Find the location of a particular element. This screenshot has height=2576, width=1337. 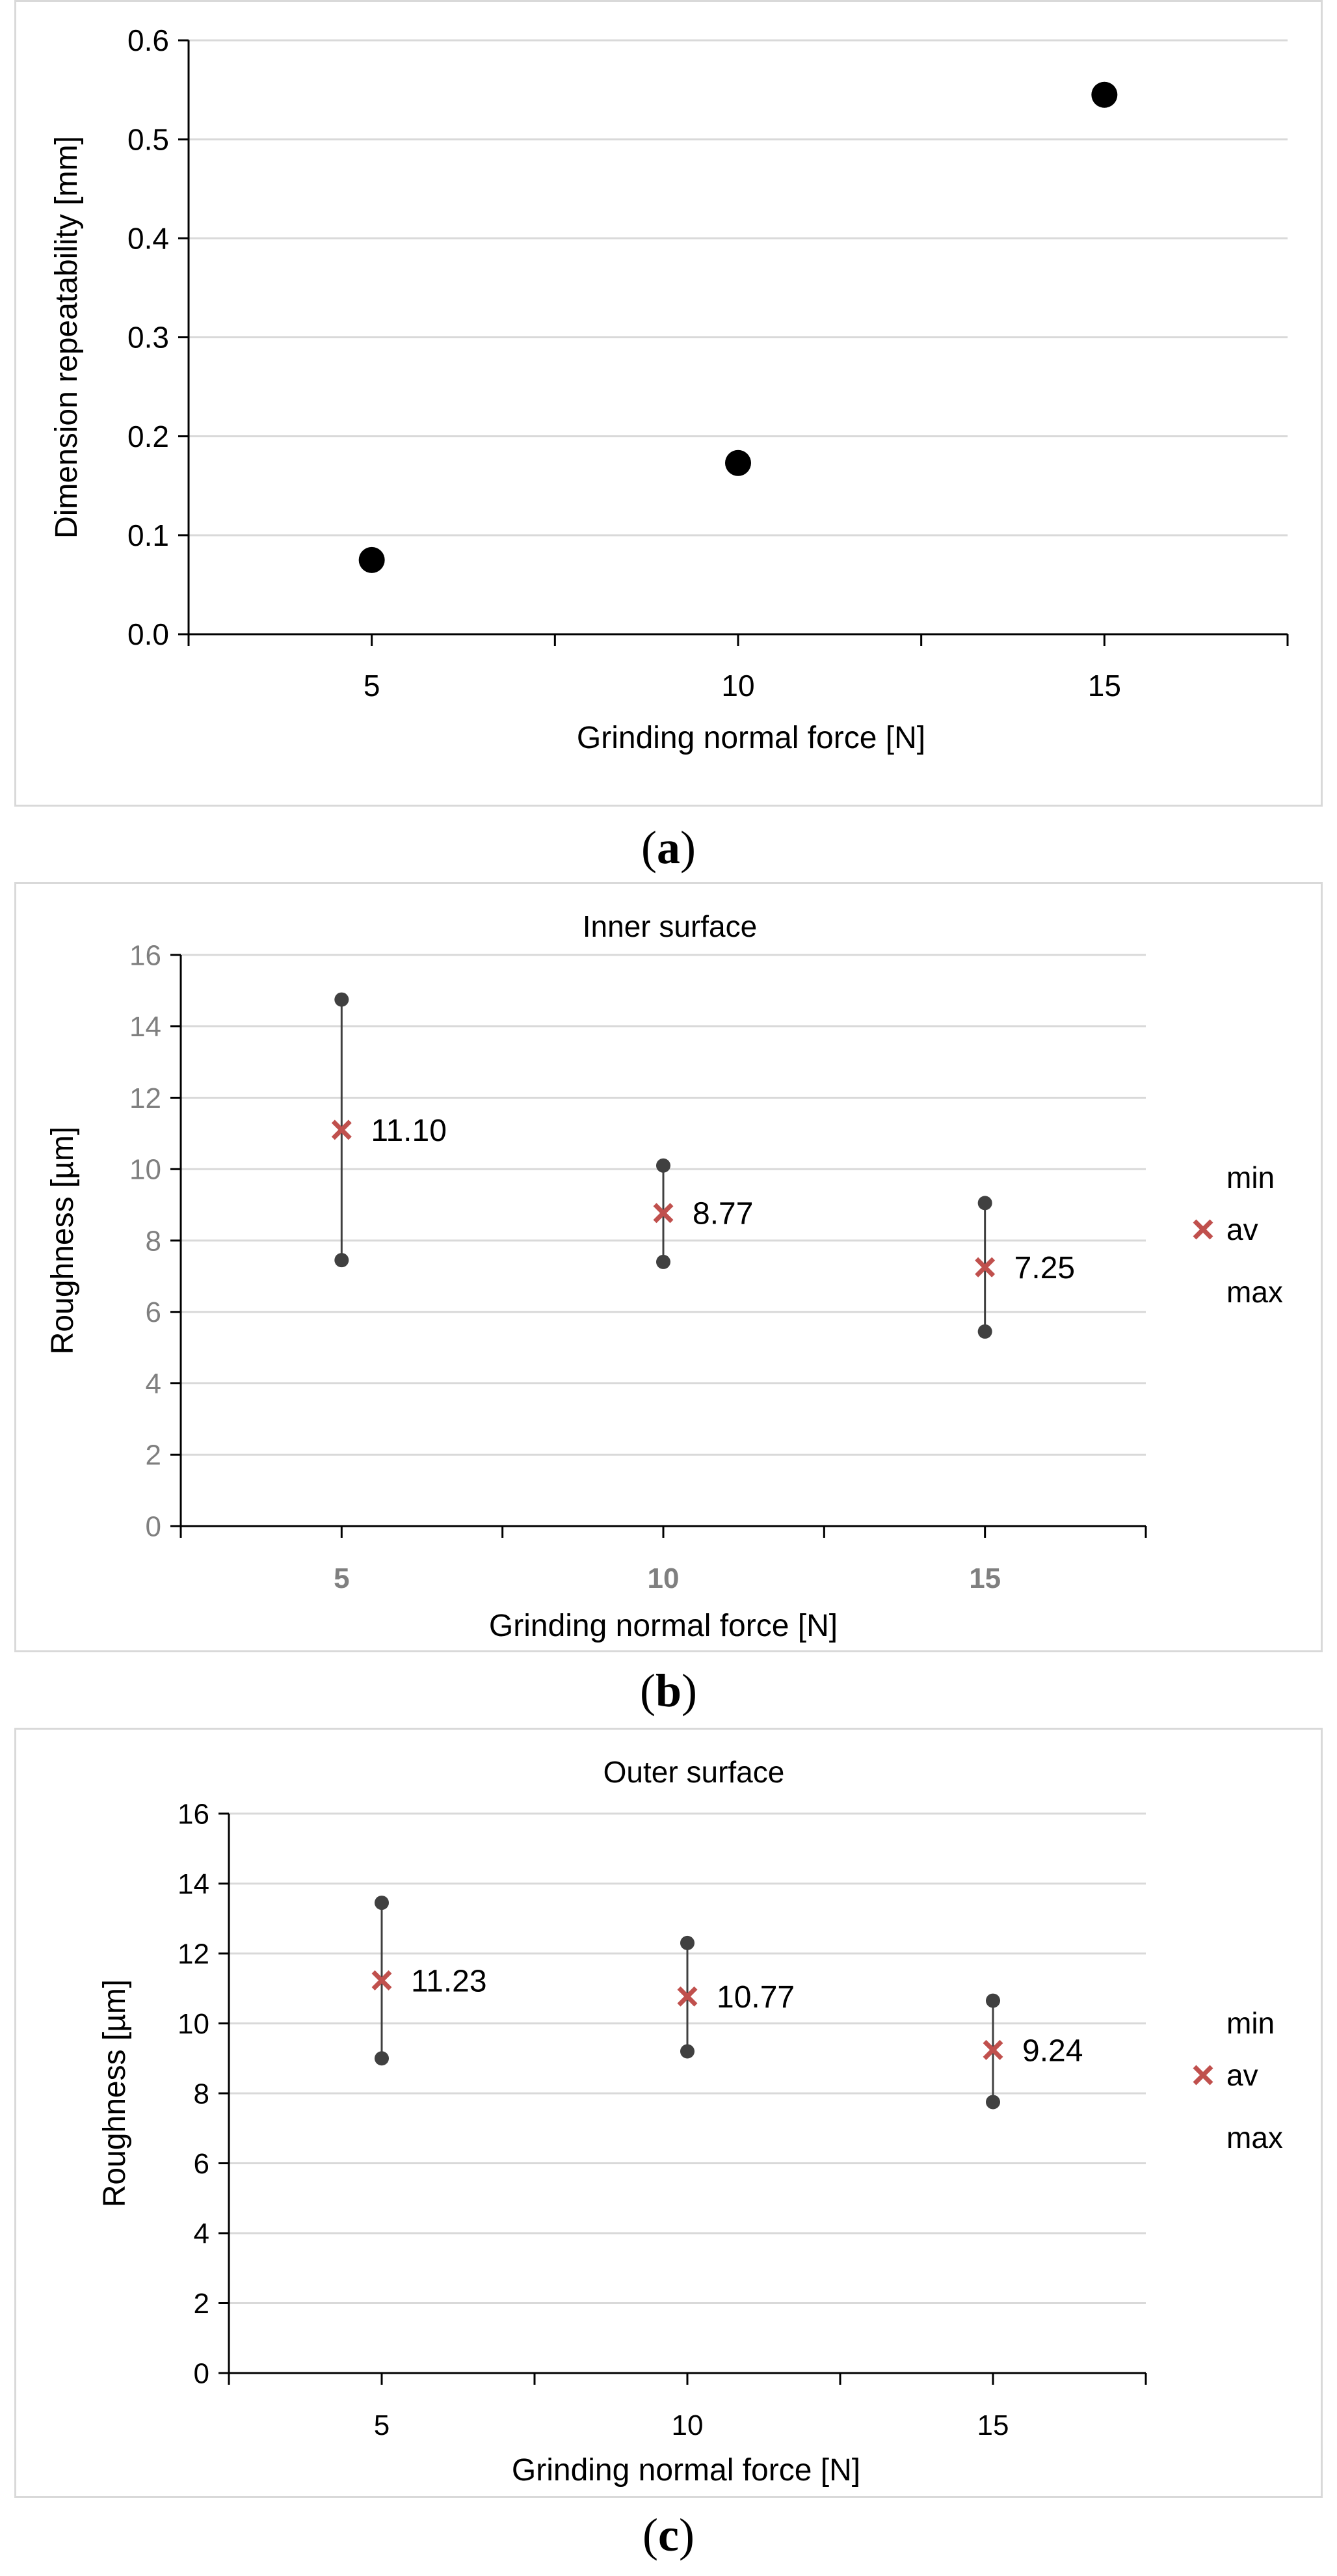

data-label: 11.23 is located at coordinates (449, 1981).